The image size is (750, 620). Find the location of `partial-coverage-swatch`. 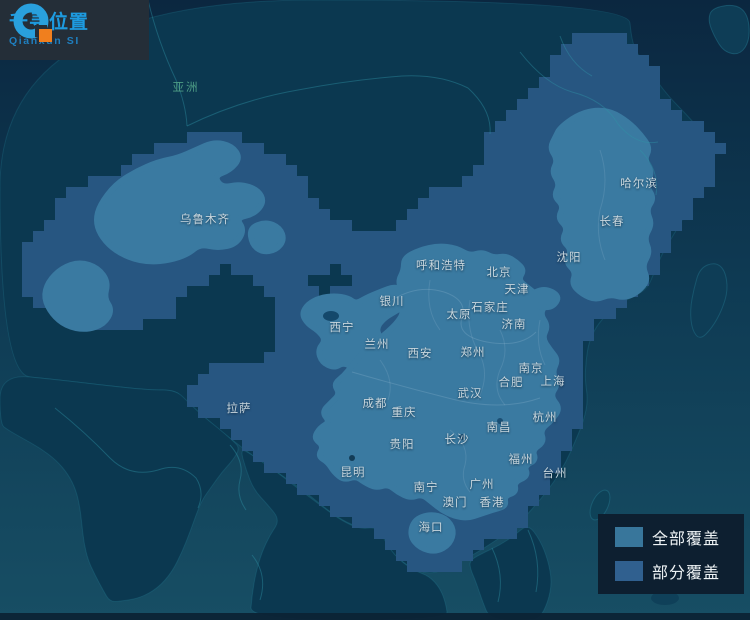

partial-coverage-swatch is located at coordinates (629, 571).